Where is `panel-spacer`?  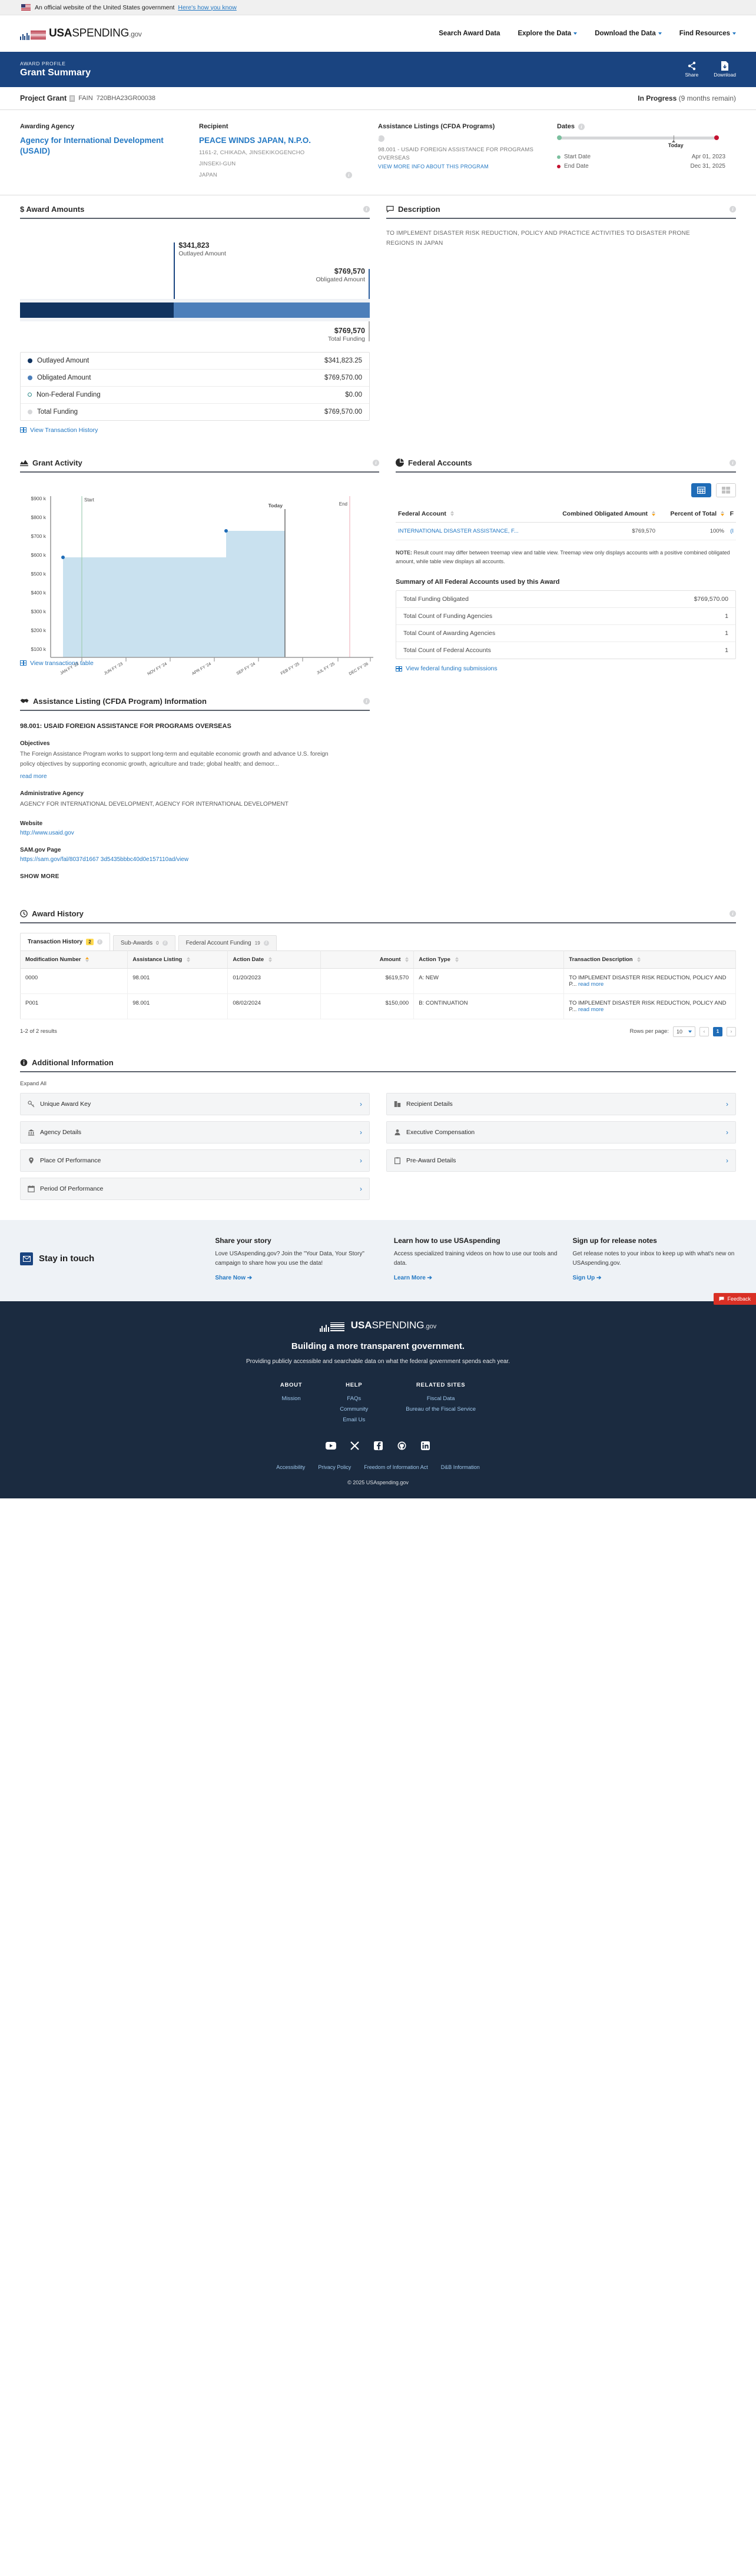
panel-spacer is located at coordinates (561, 796).